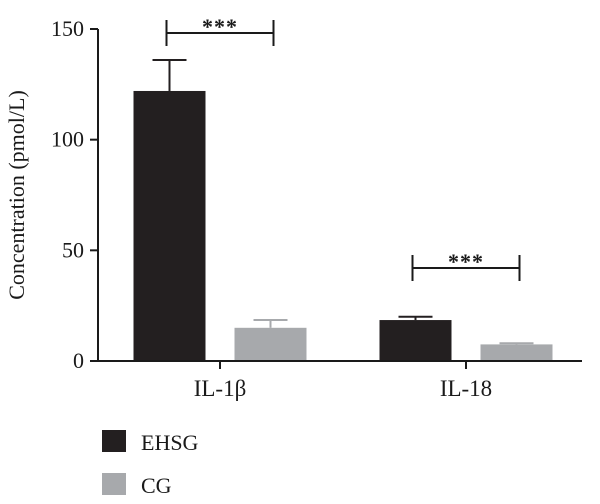 This screenshot has height=504, width=600. What do you see at coordinates (74, 194) in the screenshot?
I see `y-ticks-group: 0 50 100 150` at bounding box center [74, 194].